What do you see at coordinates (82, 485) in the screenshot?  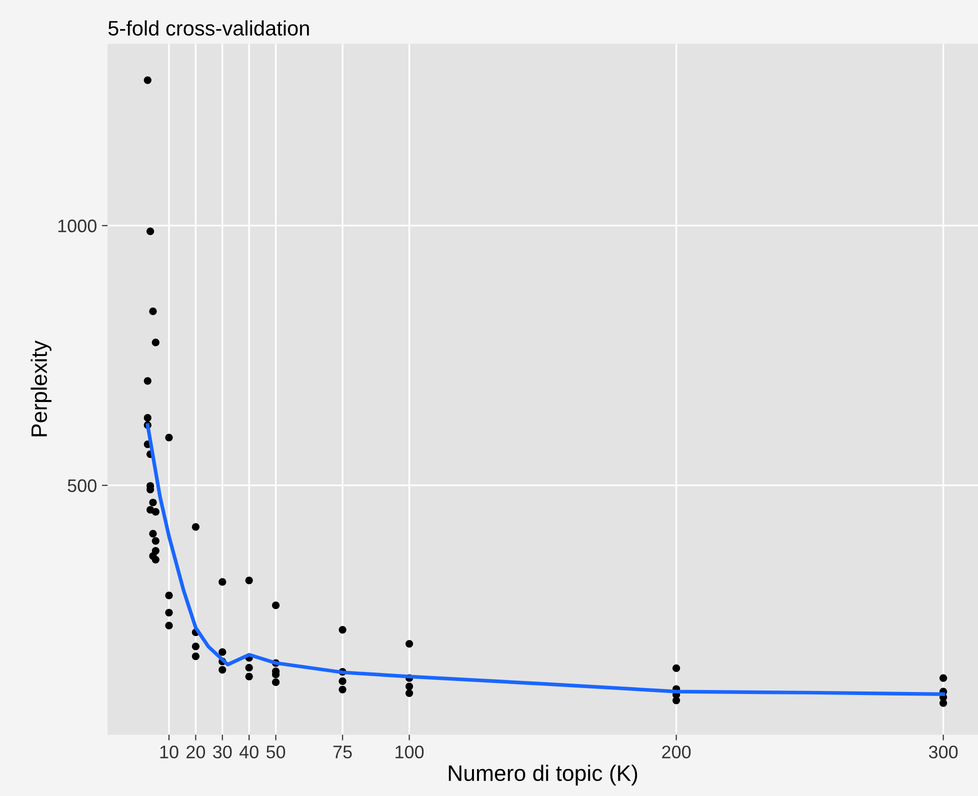 I see `y-tick-label: 500` at bounding box center [82, 485].